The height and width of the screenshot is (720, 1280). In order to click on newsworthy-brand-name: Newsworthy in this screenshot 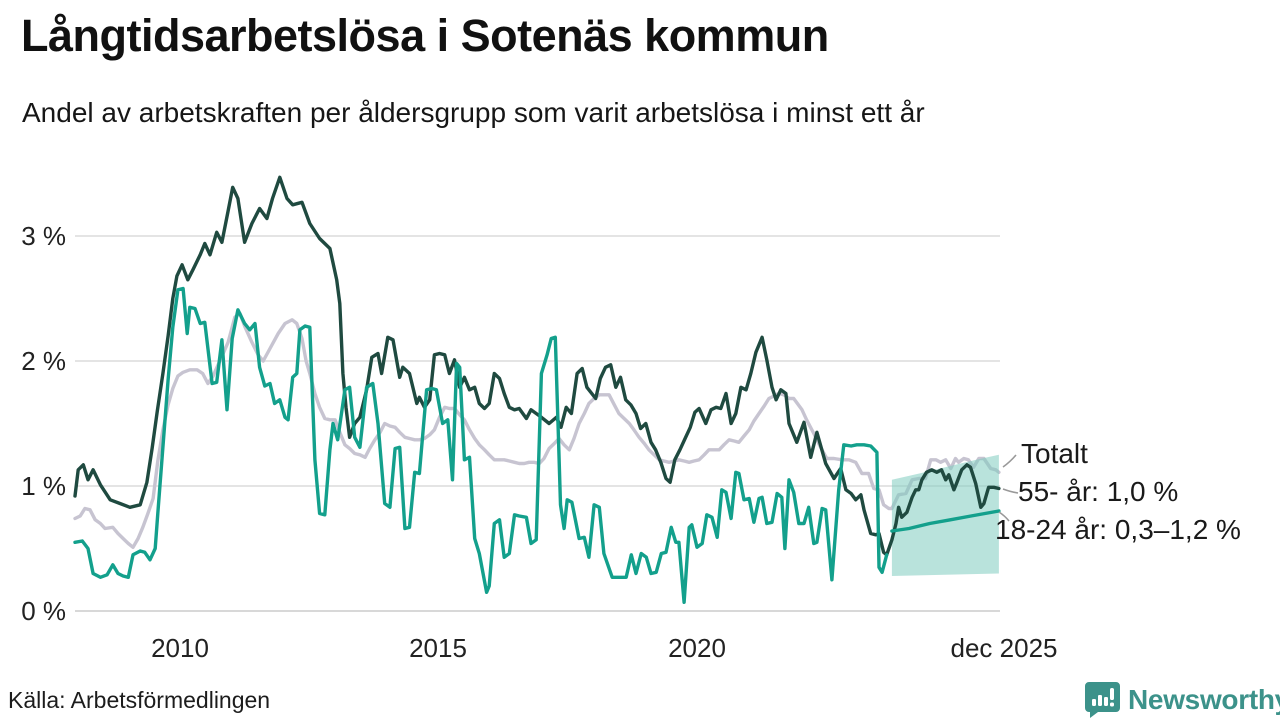, I will do `click(1204, 699)`.